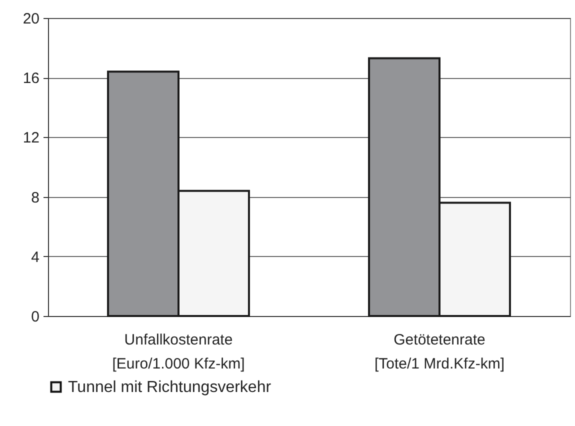  Describe the element at coordinates (31, 79) in the screenshot. I see `y-tick-label: 16` at that location.